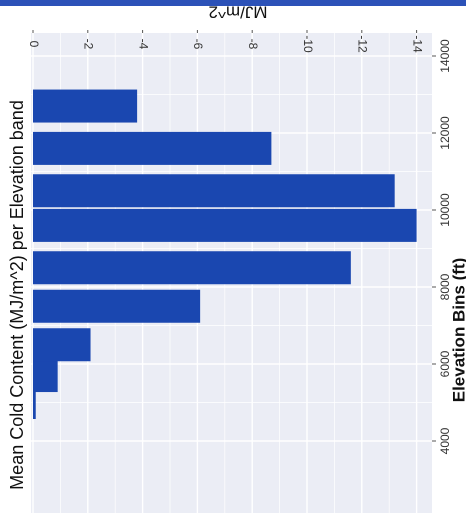  What do you see at coordinates (457, 330) in the screenshot?
I see `x-axis-title: Elevation Bins (ft)` at bounding box center [457, 330].